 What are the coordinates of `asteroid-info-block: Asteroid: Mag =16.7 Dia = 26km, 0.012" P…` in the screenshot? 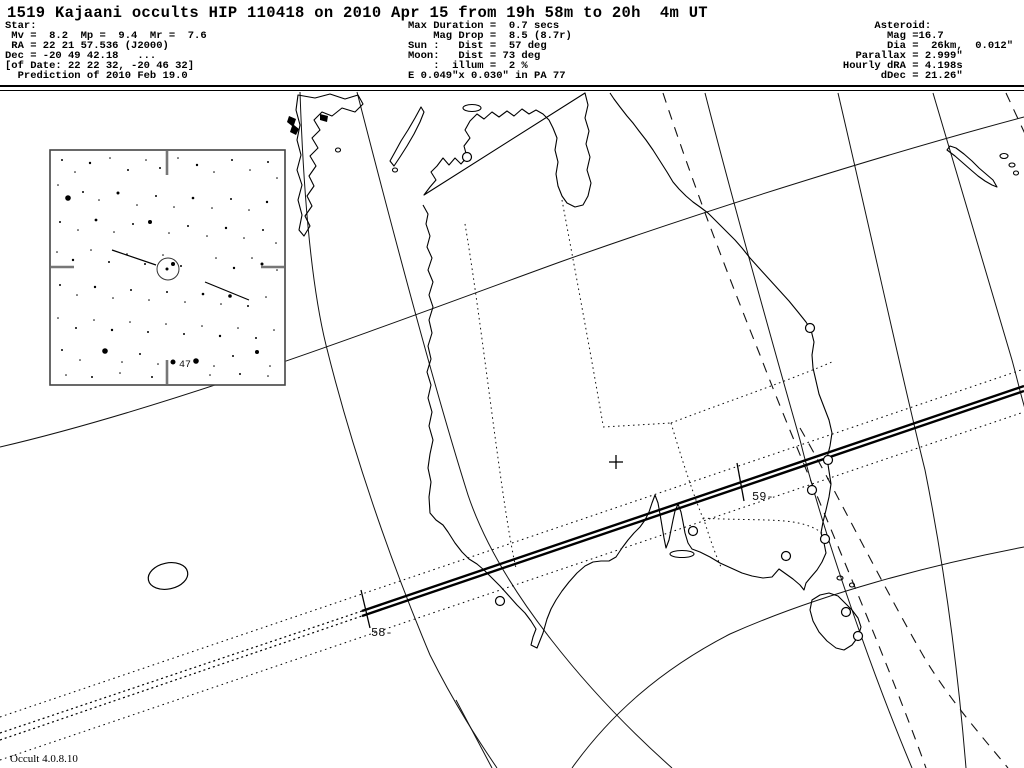 It's located at (928, 51).